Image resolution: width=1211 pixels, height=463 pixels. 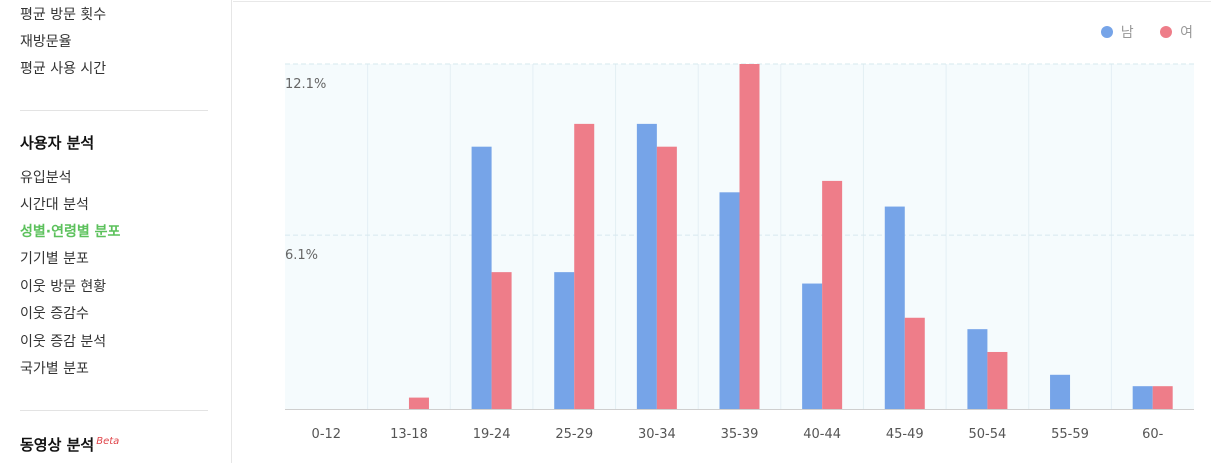 What do you see at coordinates (1136, 32) in the screenshot?
I see `chart-legend: 남 여` at bounding box center [1136, 32].